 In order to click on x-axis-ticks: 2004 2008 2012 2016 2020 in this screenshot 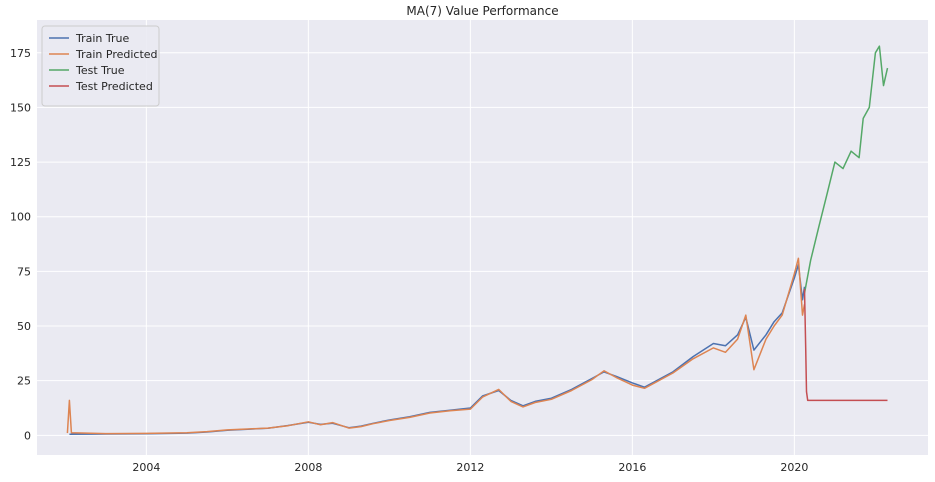, I will do `click(470, 467)`.